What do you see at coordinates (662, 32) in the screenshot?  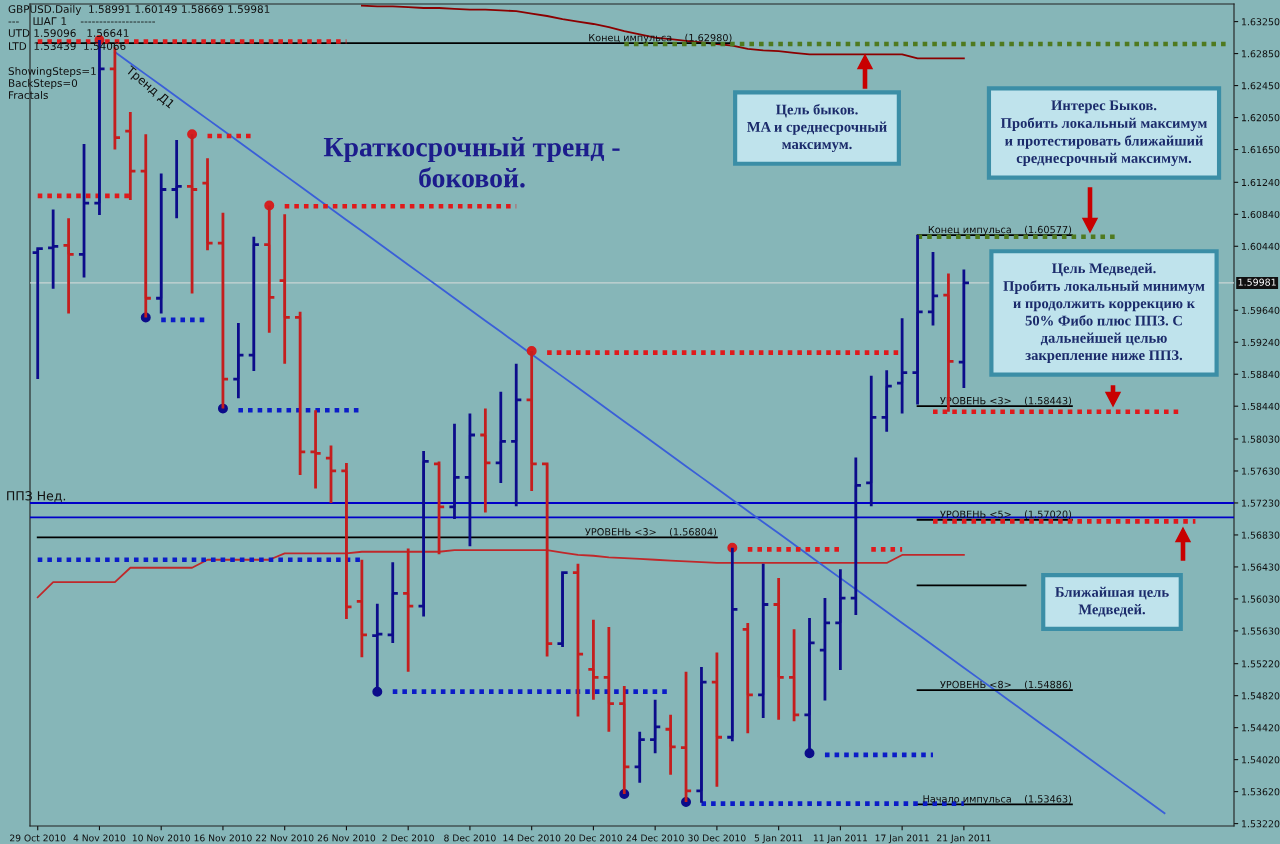 I see `line-series` at bounding box center [662, 32].